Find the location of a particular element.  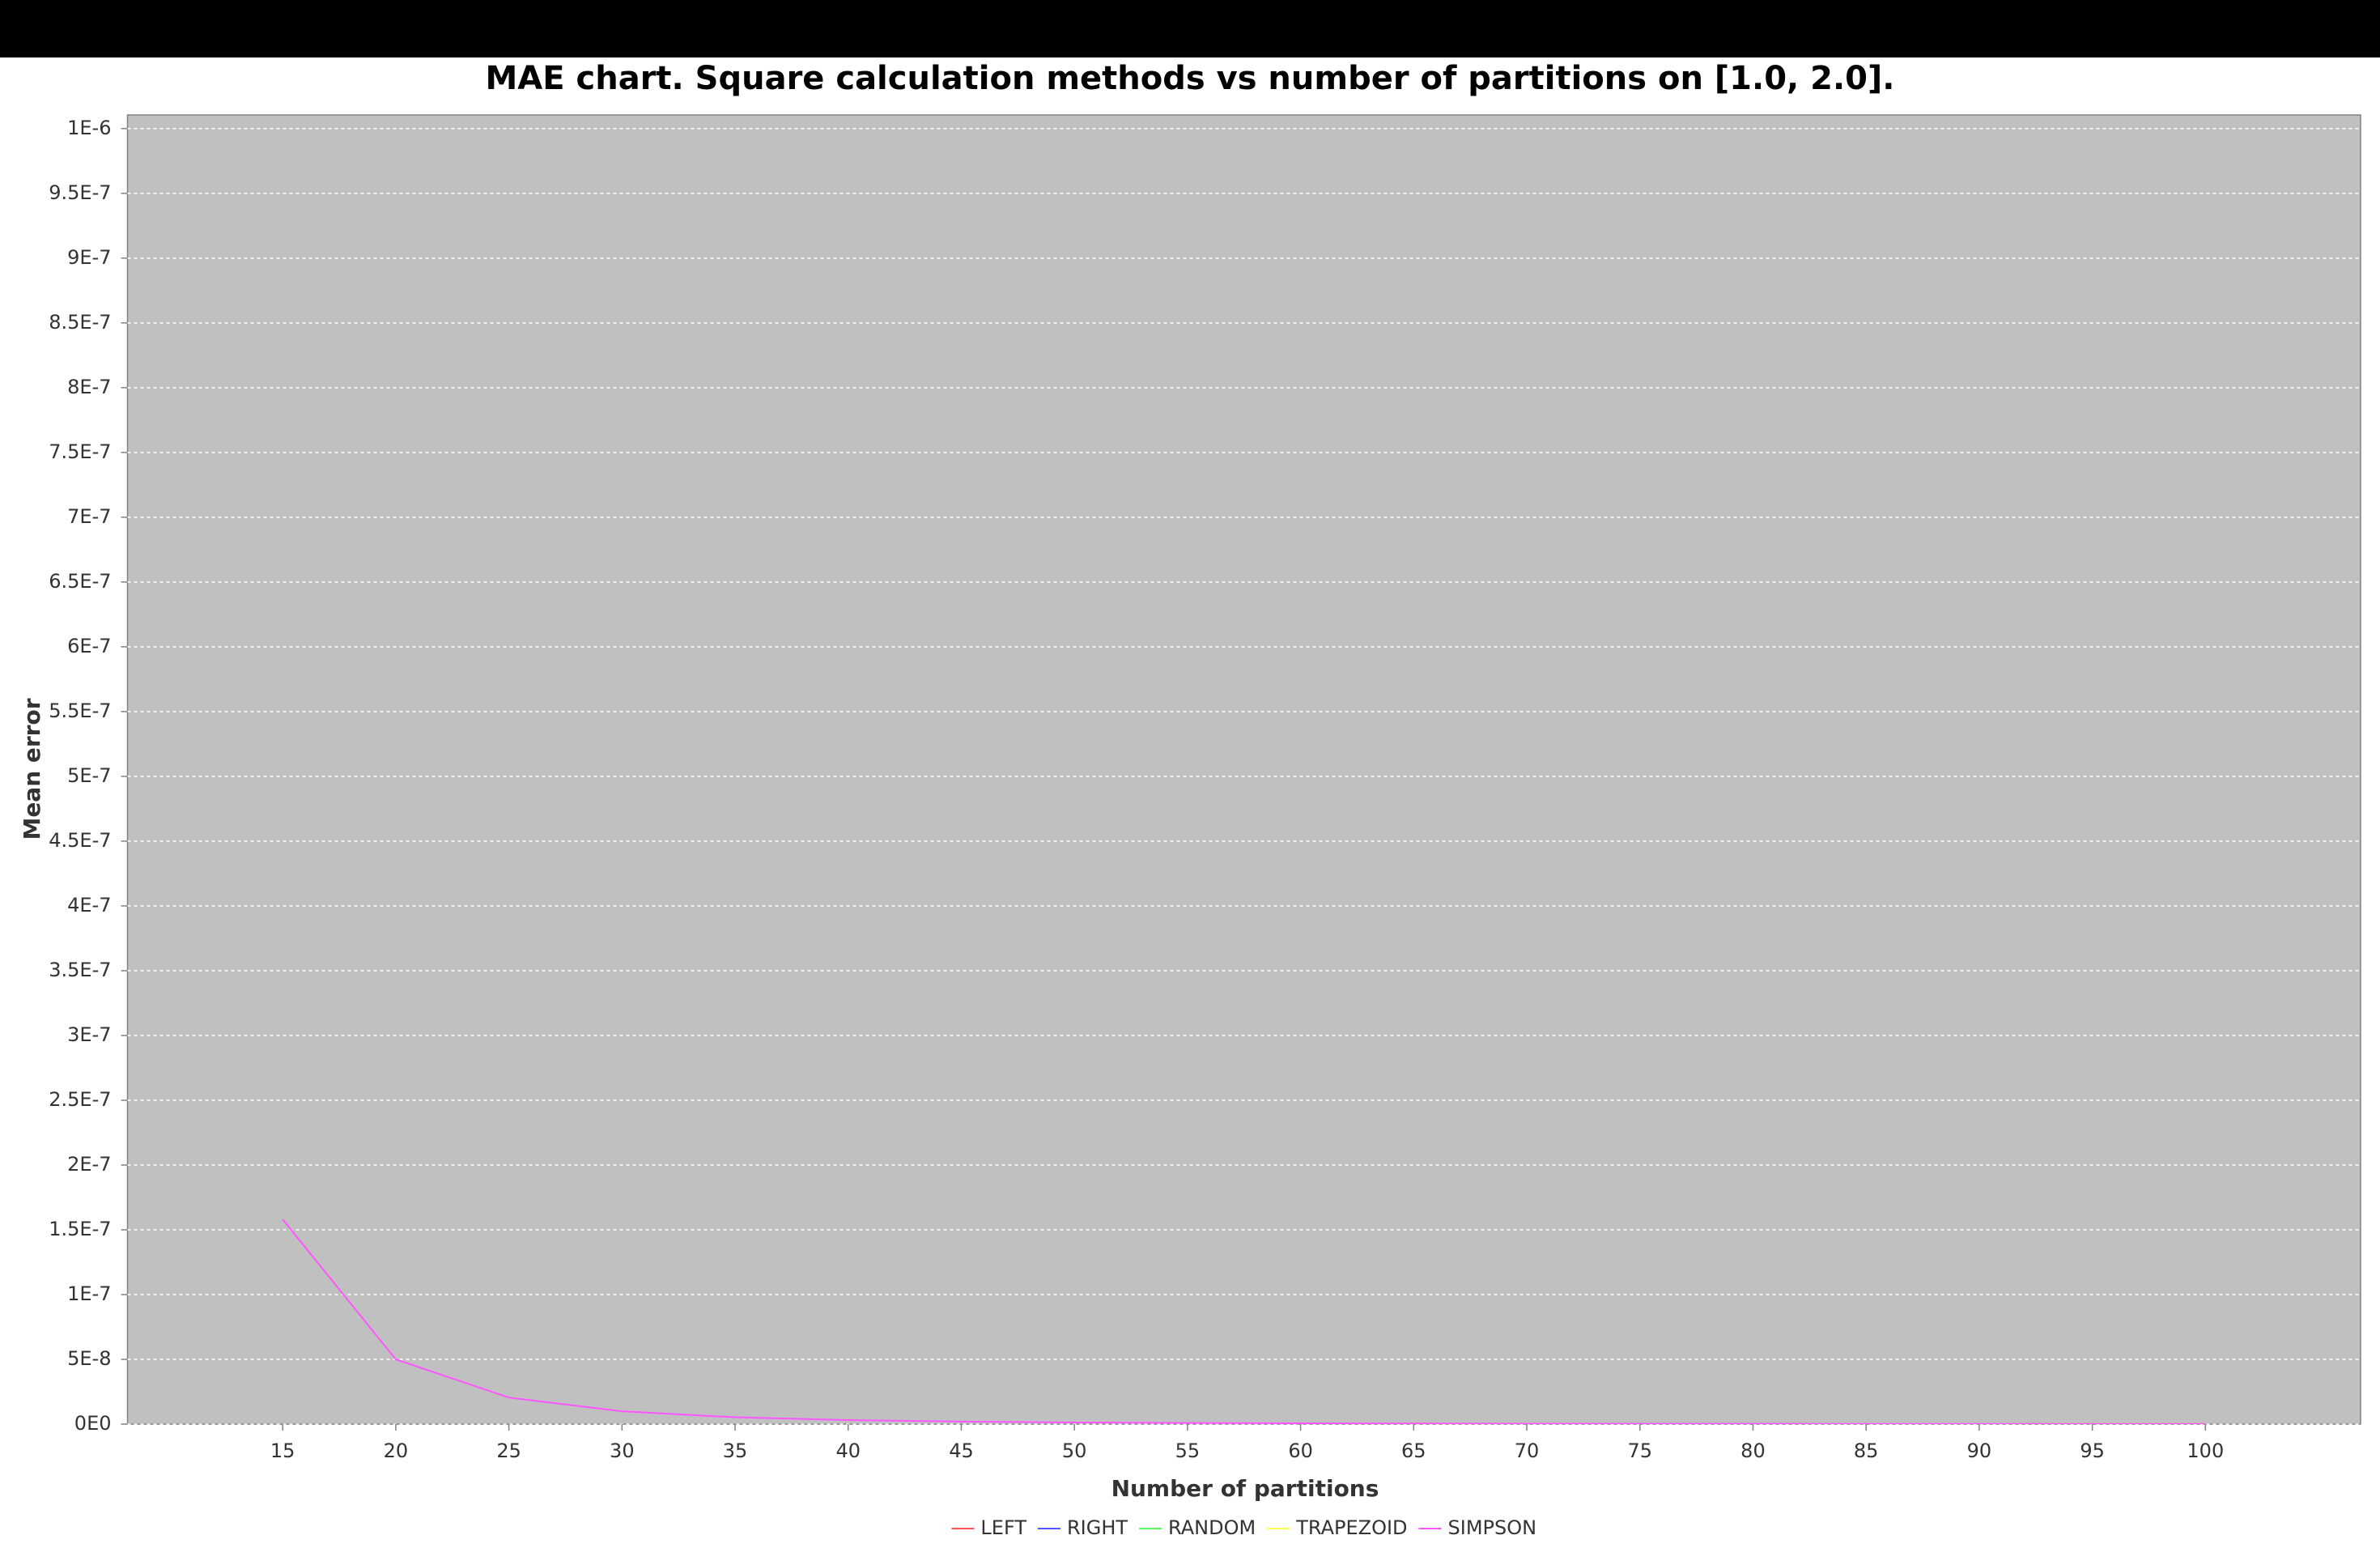

y-tick-label: 3.5E-7 is located at coordinates (80, 970).